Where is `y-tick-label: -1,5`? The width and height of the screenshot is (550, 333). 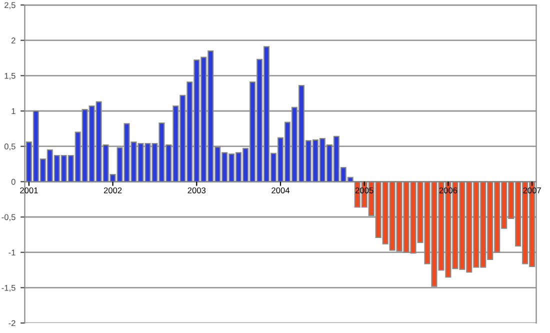
y-tick-label: -1,5 is located at coordinates (9, 288).